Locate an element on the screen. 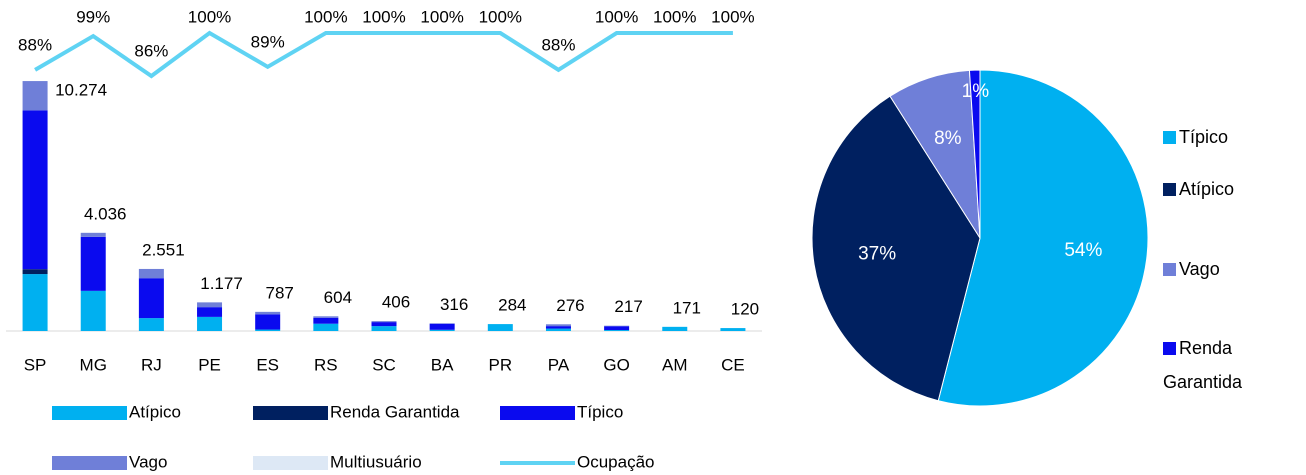  x-tick-label: CE is located at coordinates (733, 364).